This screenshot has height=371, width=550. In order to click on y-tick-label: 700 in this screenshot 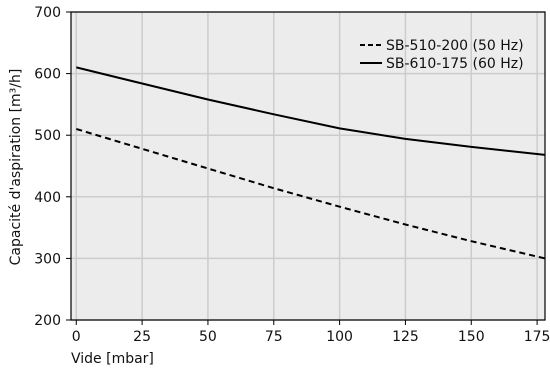, I will do `click(47, 13)`.